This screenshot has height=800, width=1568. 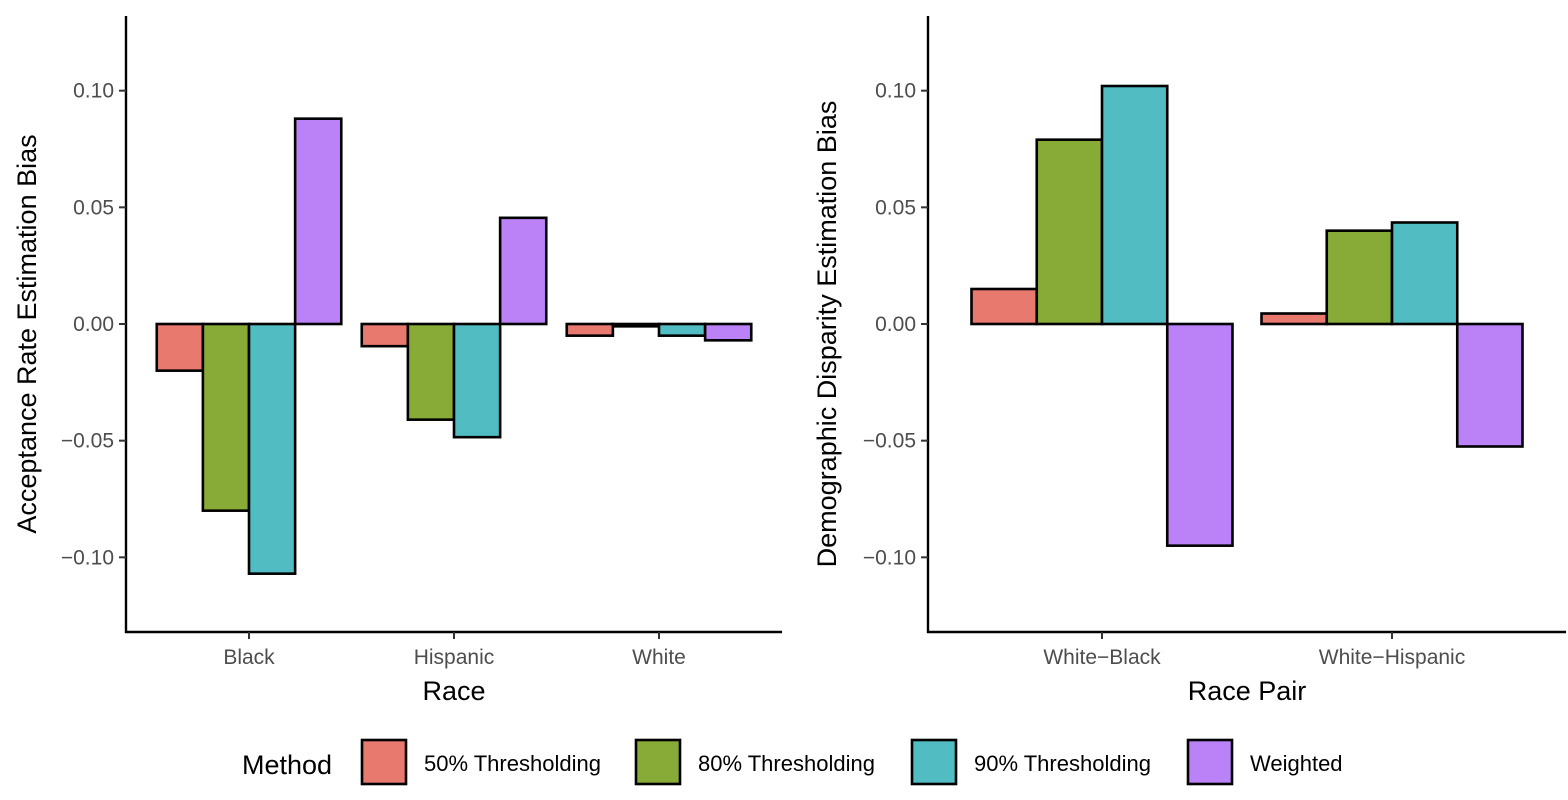 I want to click on legend-item: Weighted, so click(x=1264, y=762).